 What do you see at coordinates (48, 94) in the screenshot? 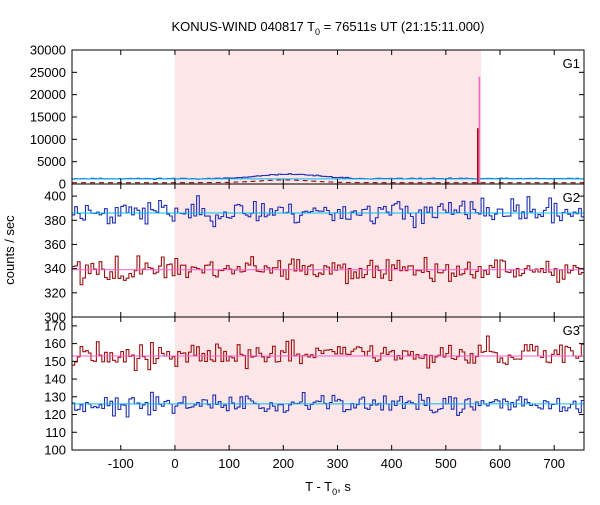
I see `y-tick-label: 20000` at bounding box center [48, 94].